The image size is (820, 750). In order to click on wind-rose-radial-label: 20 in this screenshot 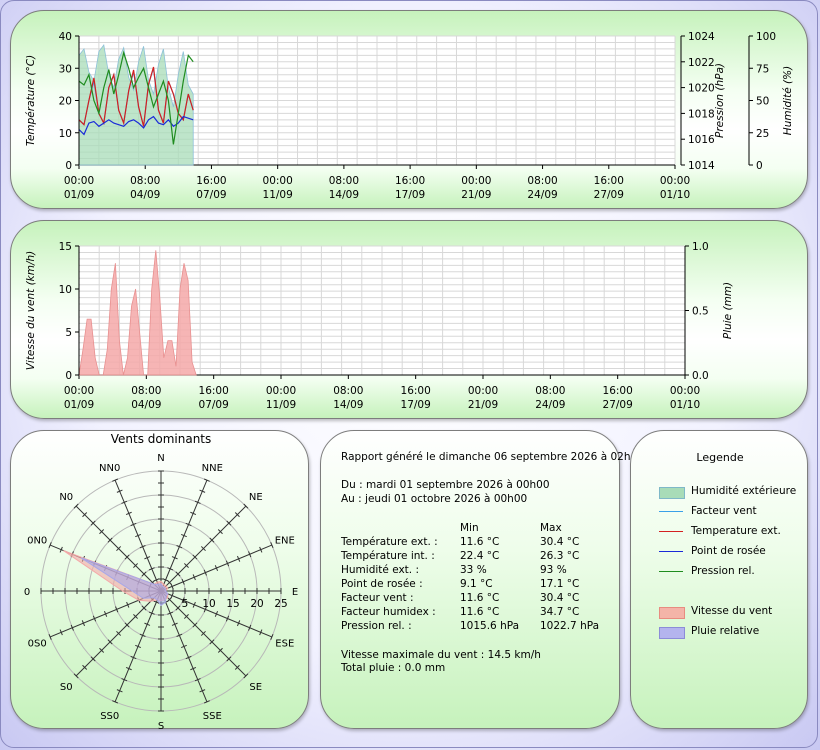, I will do `click(256, 604)`.